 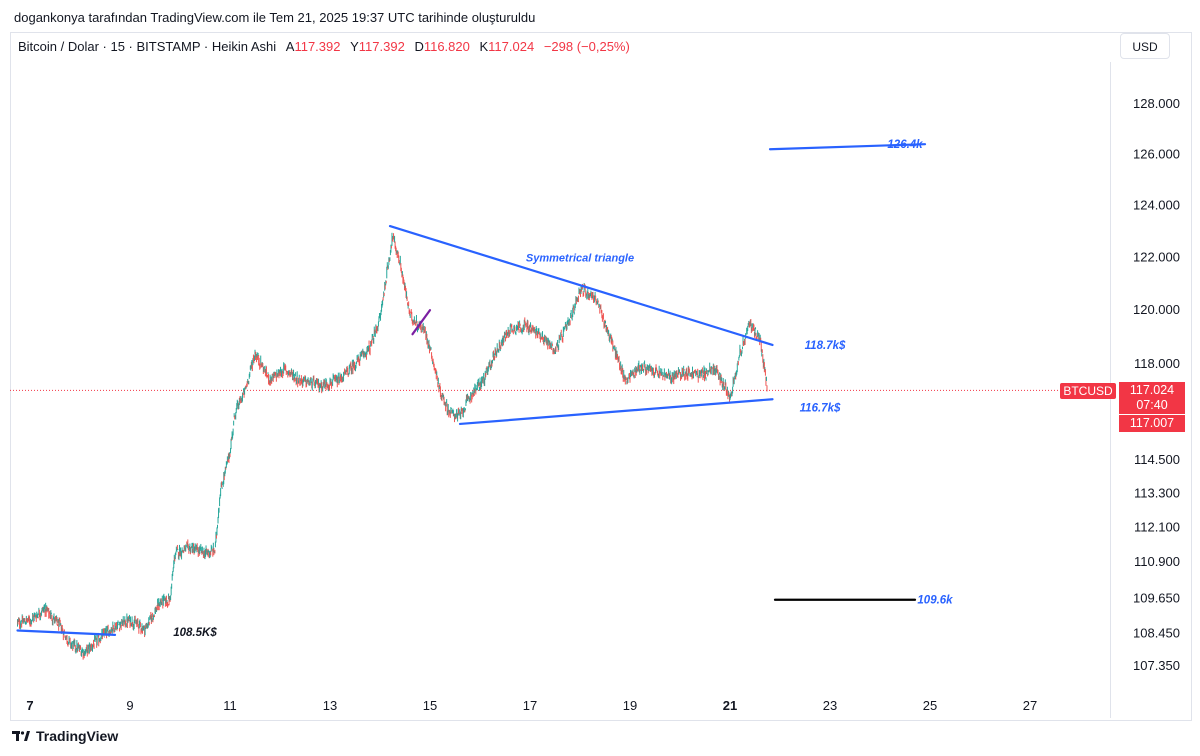 What do you see at coordinates (1156, 632) in the screenshot?
I see `y-tick-label: 108.450` at bounding box center [1156, 632].